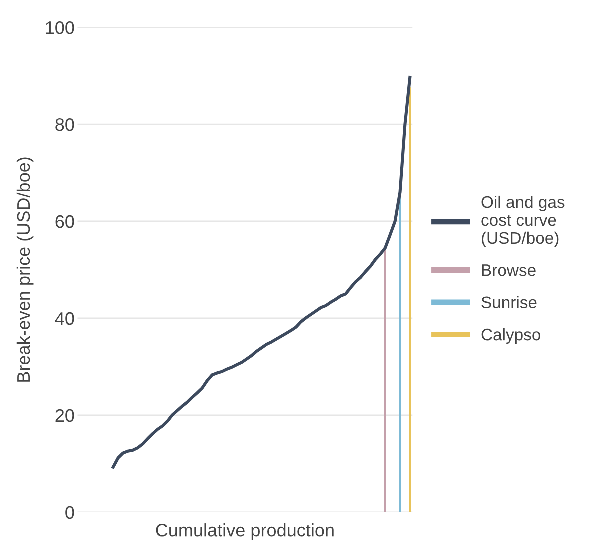 This screenshot has height=551, width=598. What do you see at coordinates (25, 270) in the screenshot?
I see `y-axis-title: Break-even price (USD/boe)` at bounding box center [25, 270].